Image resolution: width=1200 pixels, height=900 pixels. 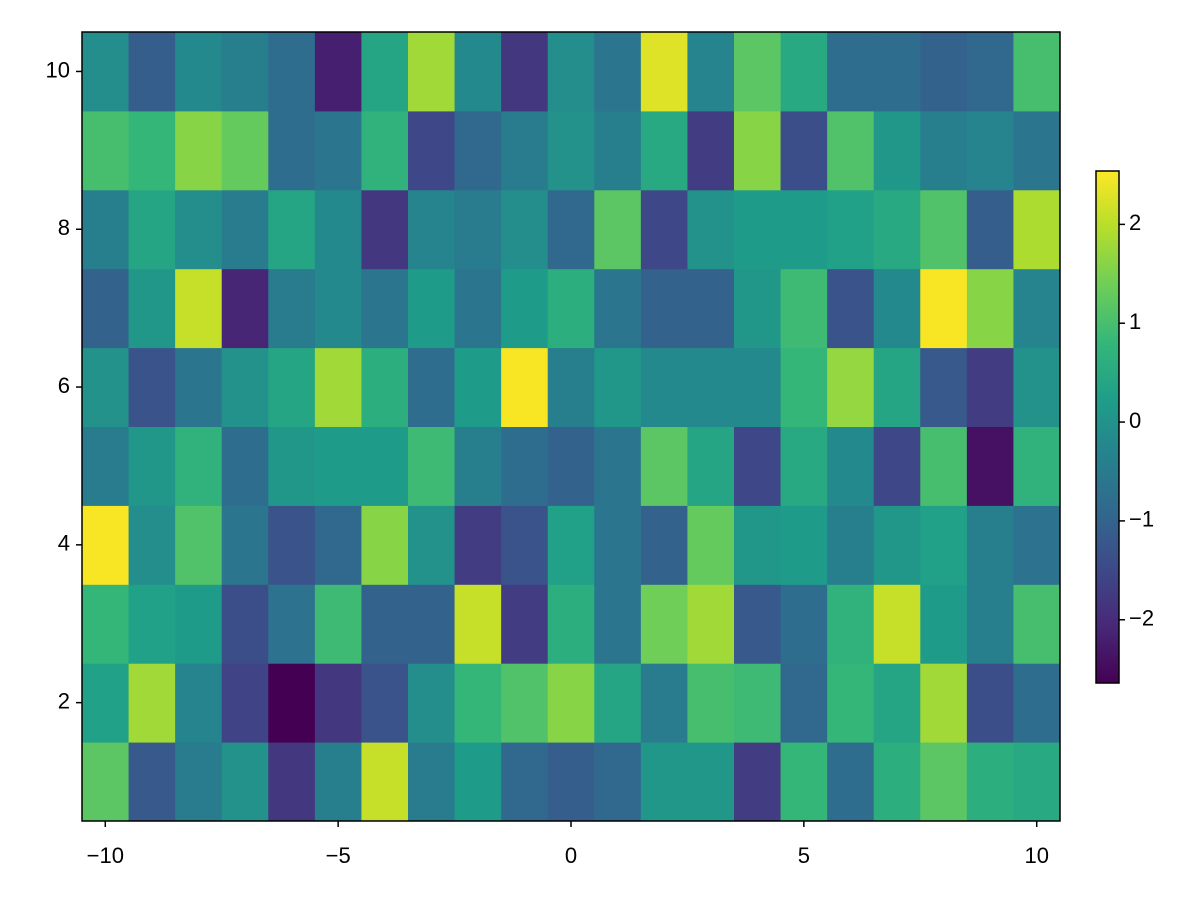 What do you see at coordinates (64, 227) in the screenshot?
I see `y-tick-label: 8` at bounding box center [64, 227].